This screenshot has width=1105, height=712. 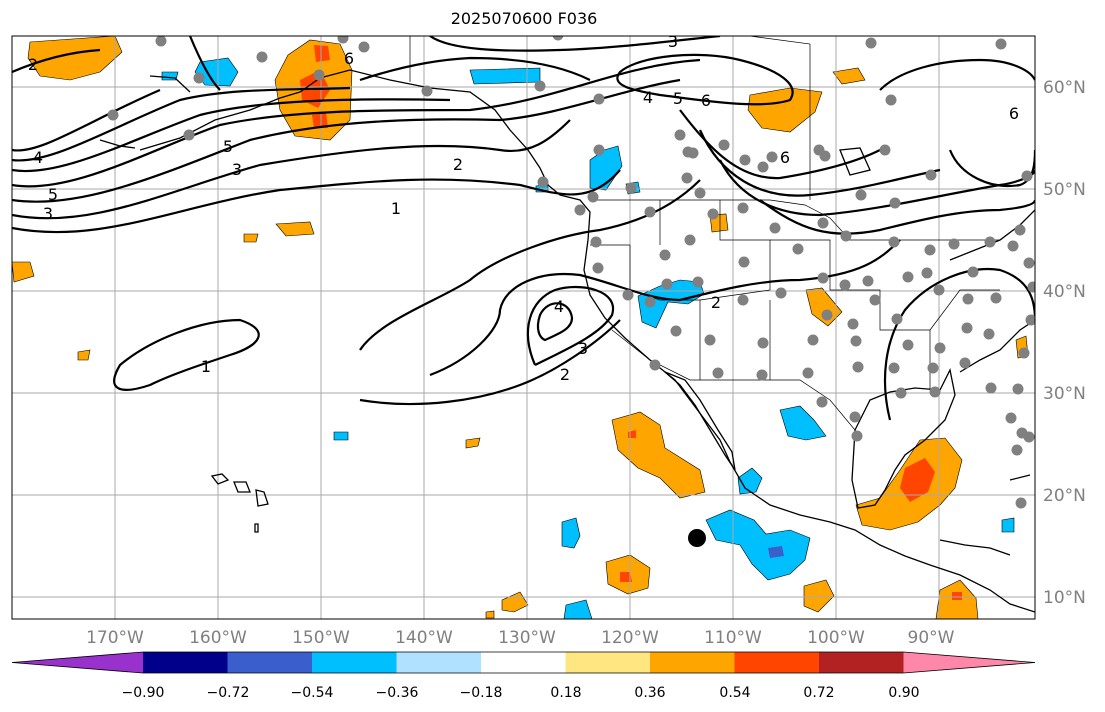 I want to click on contour-label: 1, so click(x=396, y=208).